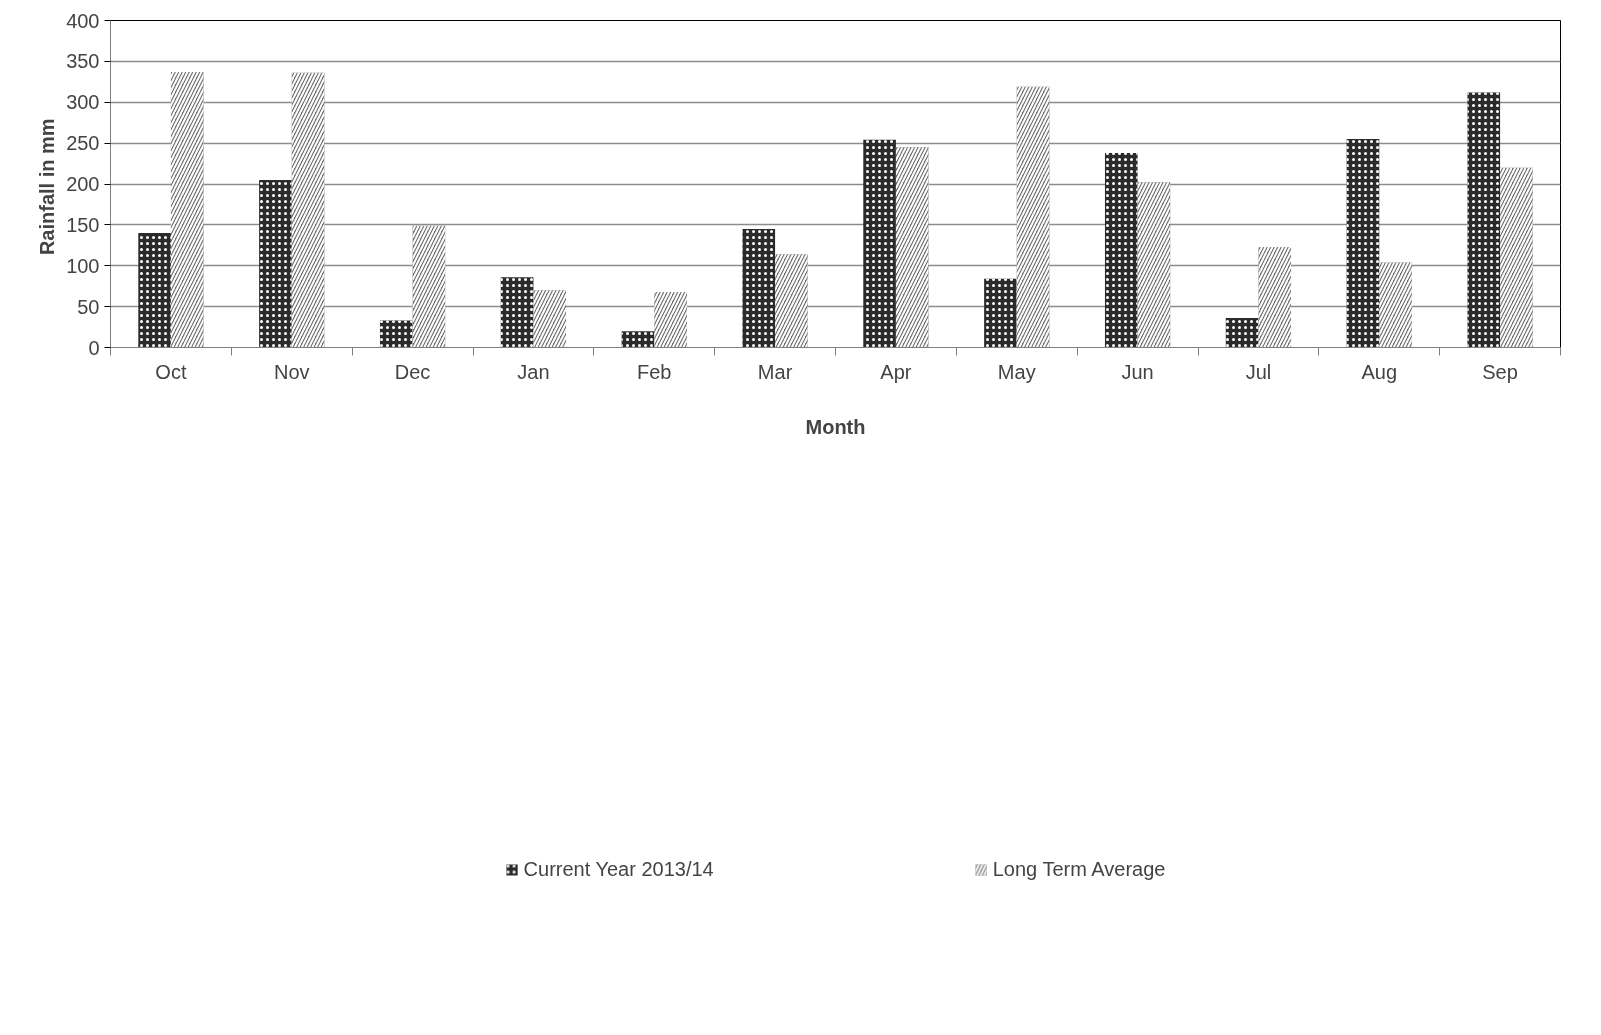  What do you see at coordinates (88, 306) in the screenshot?
I see `y-tick-label: 50` at bounding box center [88, 306].